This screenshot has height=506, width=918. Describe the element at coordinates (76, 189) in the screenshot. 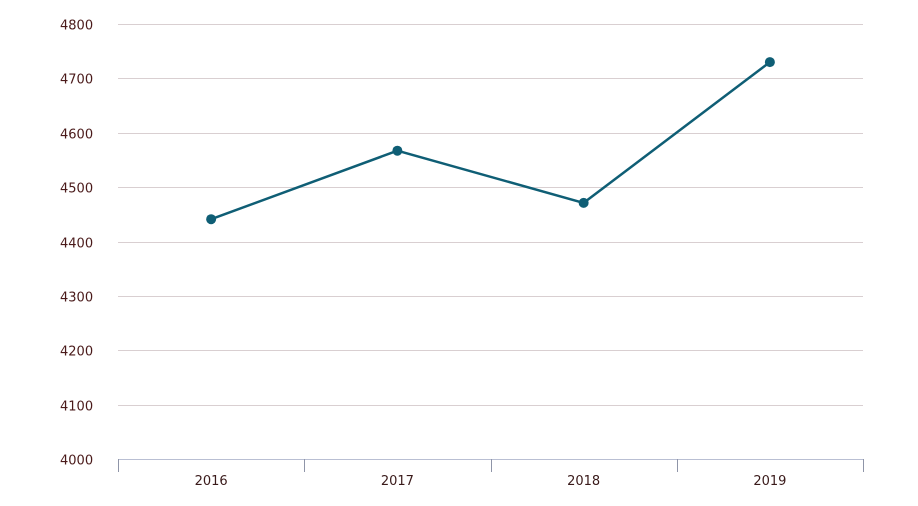

I see `y-tick-label: 4500` at that location.